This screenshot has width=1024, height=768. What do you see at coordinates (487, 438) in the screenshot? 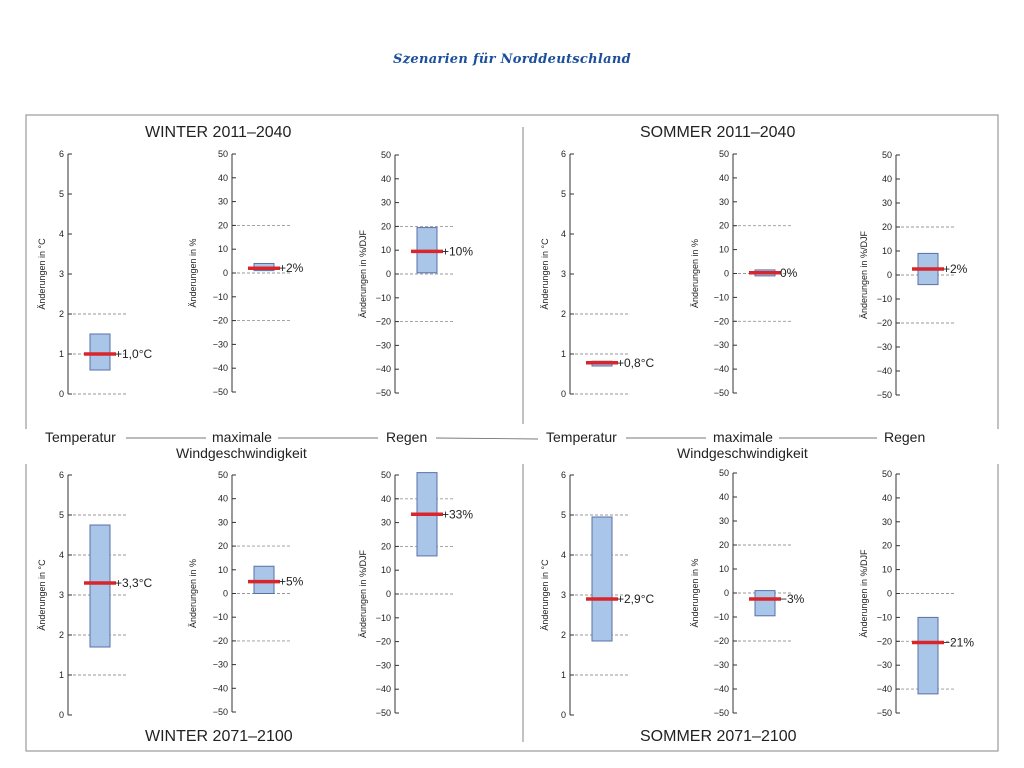
I see `connector-line` at bounding box center [487, 438].